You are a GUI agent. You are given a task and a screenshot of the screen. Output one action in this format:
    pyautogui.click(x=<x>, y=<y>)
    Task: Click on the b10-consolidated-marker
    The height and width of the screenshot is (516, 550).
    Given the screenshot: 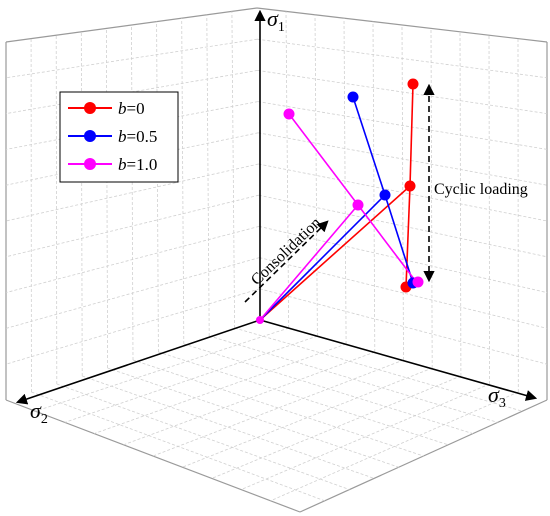 What is the action you would take?
    pyautogui.click(x=358, y=205)
    